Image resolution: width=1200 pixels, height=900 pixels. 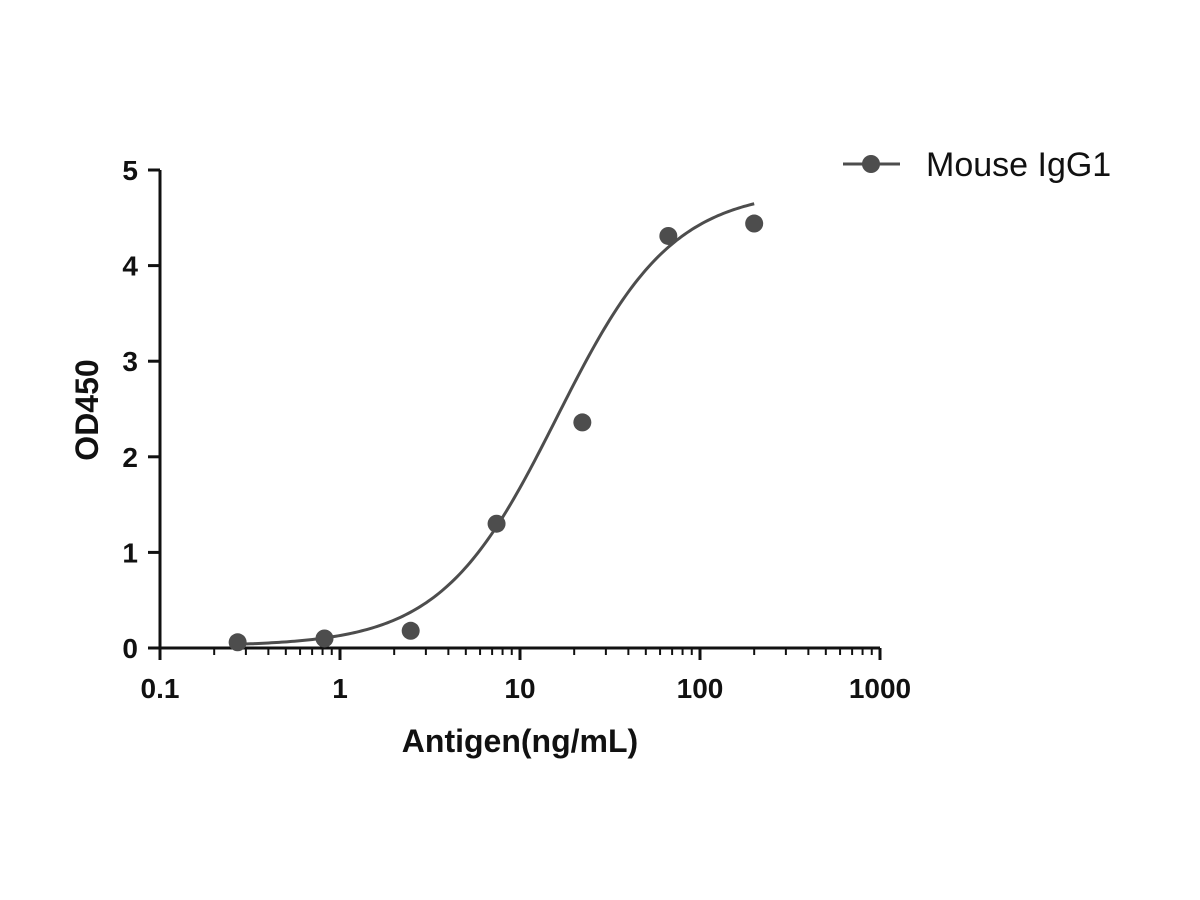 I want to click on x-axis-title: Antigen(ng/mL), so click(x=520, y=741).